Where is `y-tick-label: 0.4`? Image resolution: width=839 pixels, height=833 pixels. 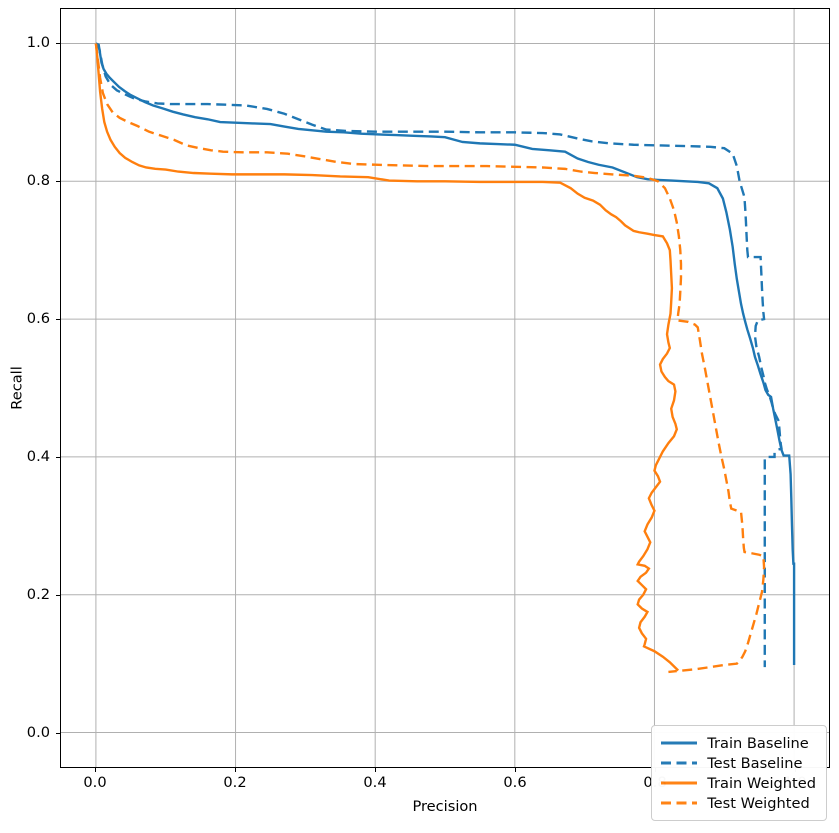
y-tick-label: 0.4 is located at coordinates (38, 457).